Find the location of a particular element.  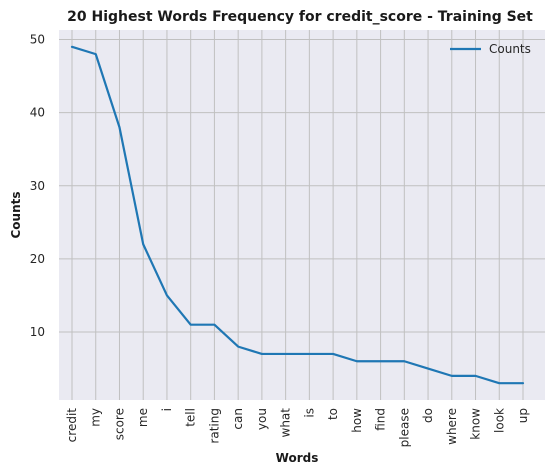

x-tick-label: can is located at coordinates (238, 419).